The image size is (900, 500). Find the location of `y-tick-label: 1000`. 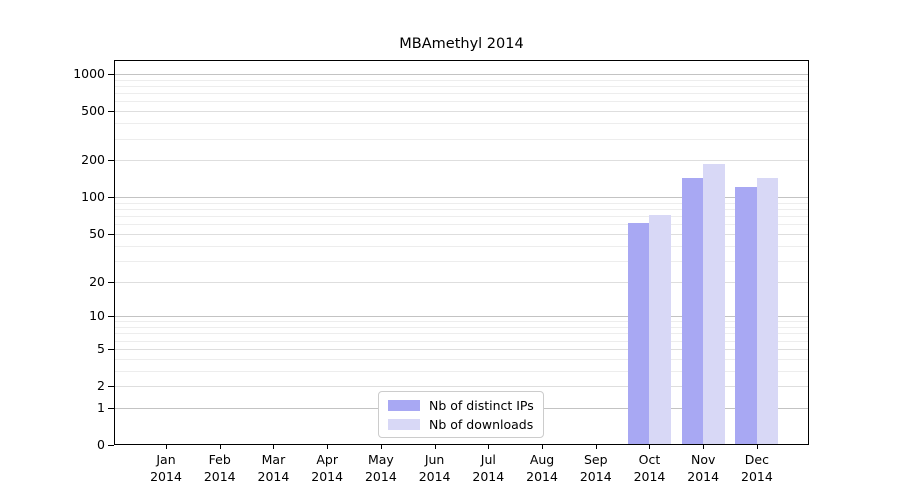

y-tick-label: 1000 is located at coordinates (89, 74).